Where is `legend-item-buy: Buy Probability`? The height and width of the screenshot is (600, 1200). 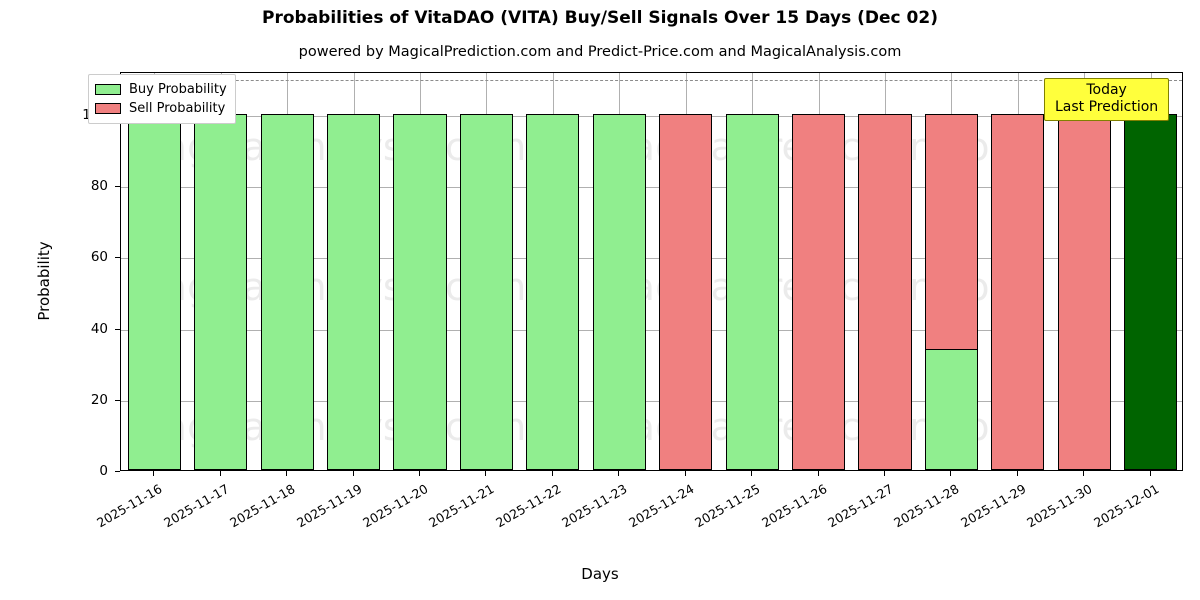 legend-item-buy: Buy Probability is located at coordinates (161, 89).